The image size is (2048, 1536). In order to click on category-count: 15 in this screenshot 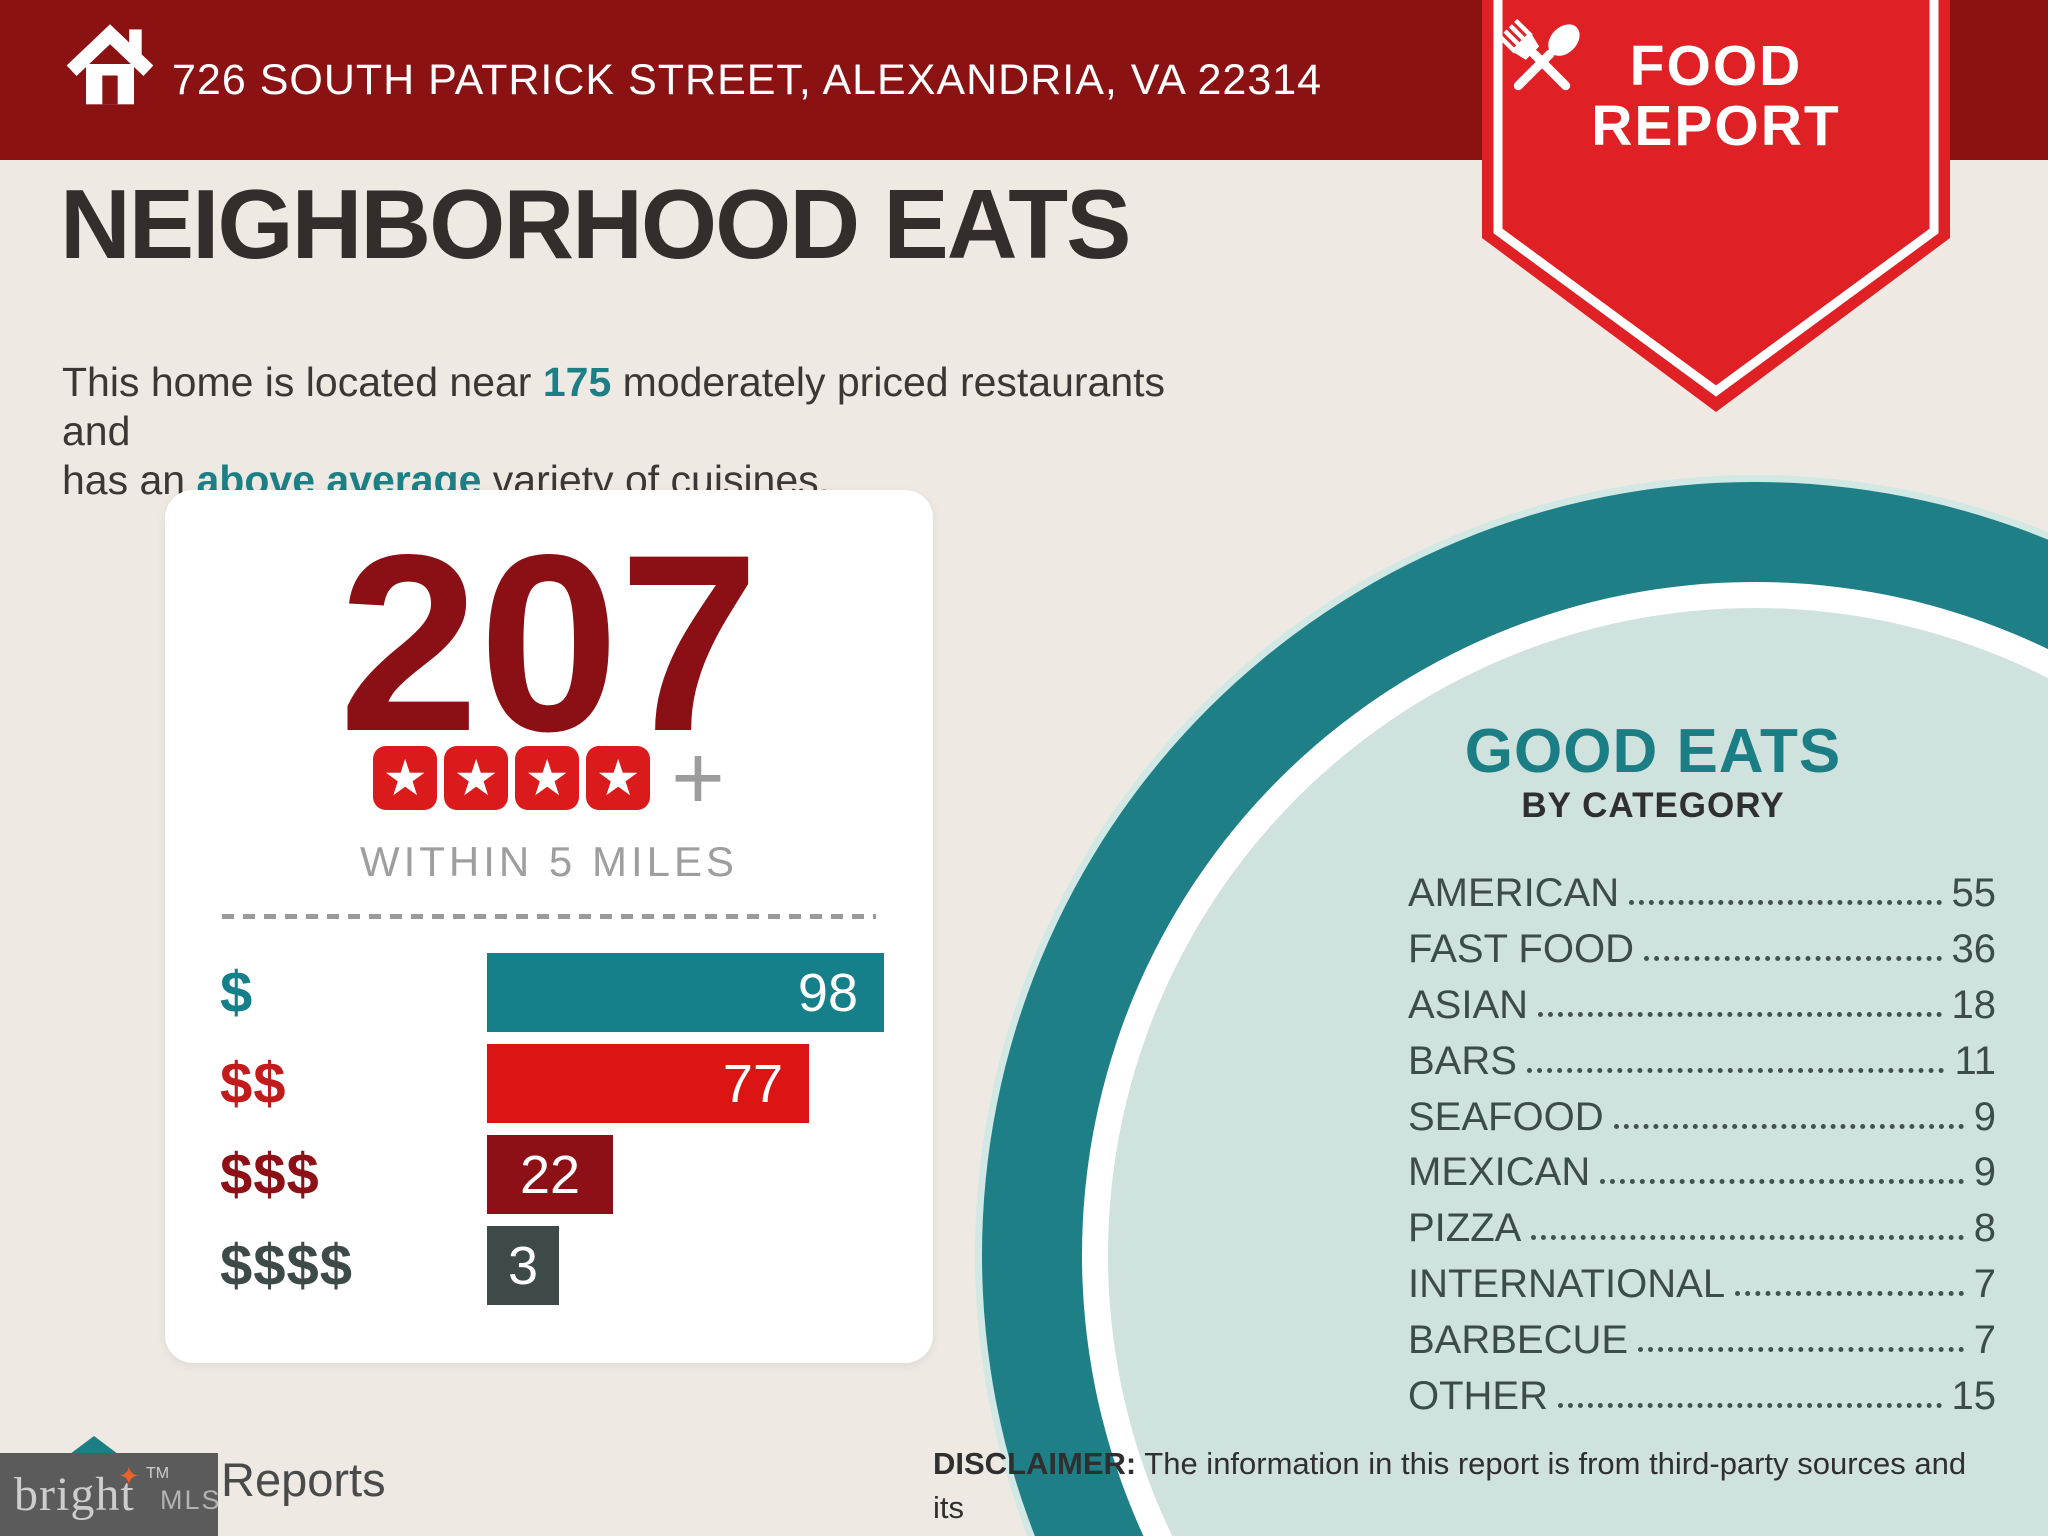, I will do `click(1974, 1395)`.